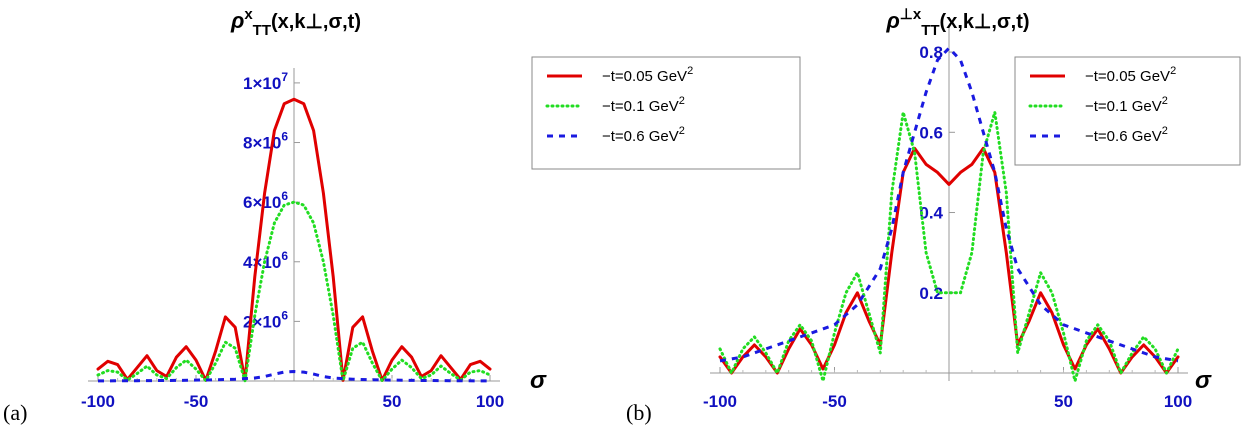  Describe the element at coordinates (262, 262) in the screenshot. I see `y-tick-base: 4×10` at that location.